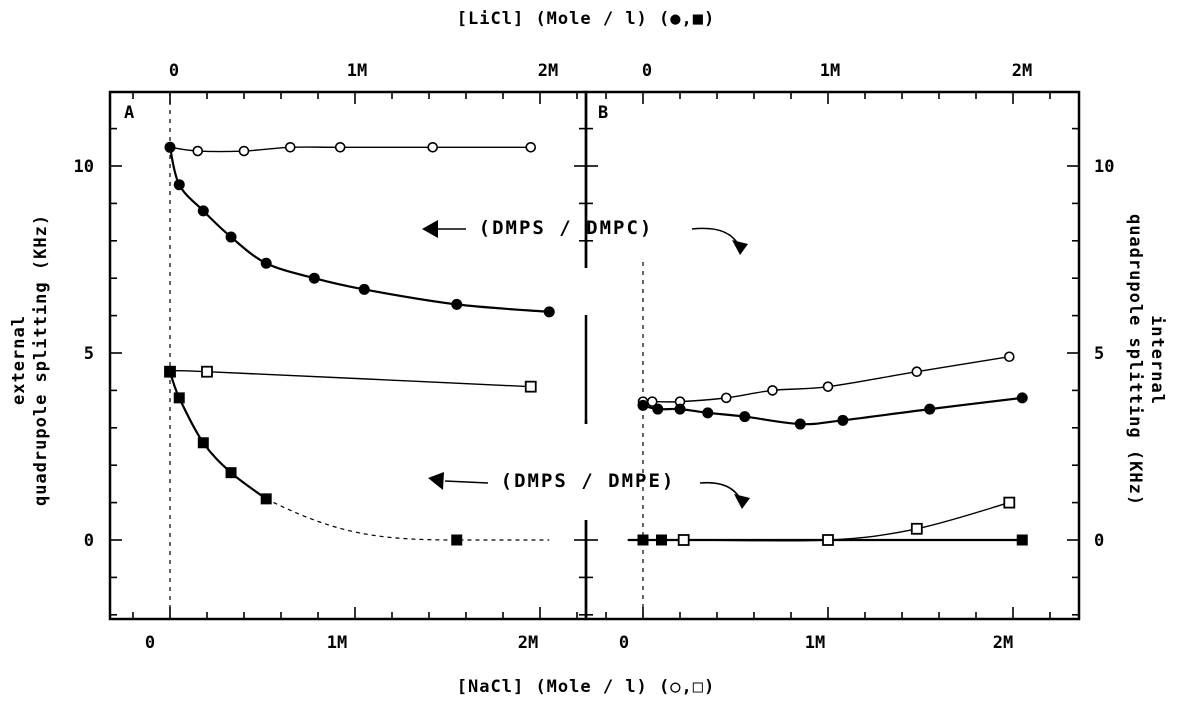 Image resolution: width=1195 pixels, height=702 pixels. Describe the element at coordinates (603, 113) in the screenshot. I see `panel-b-label: B` at that location.